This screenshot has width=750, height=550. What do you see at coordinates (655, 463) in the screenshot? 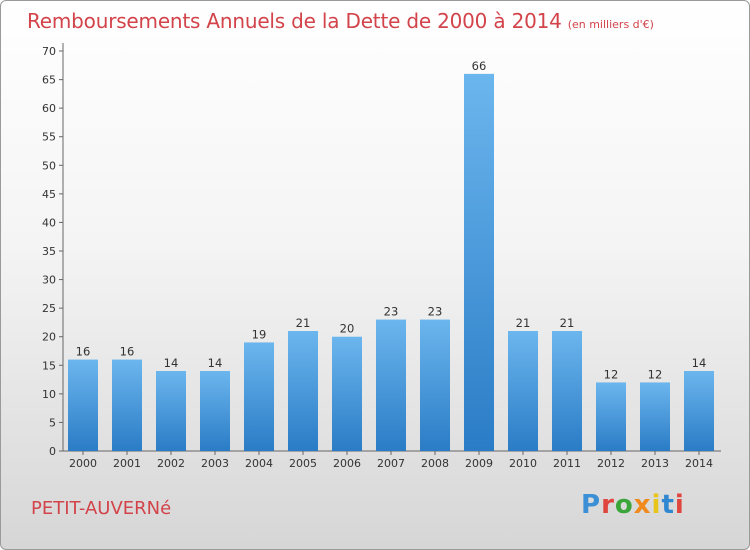
I see `x-tick-label-2013: 2013` at bounding box center [655, 463].